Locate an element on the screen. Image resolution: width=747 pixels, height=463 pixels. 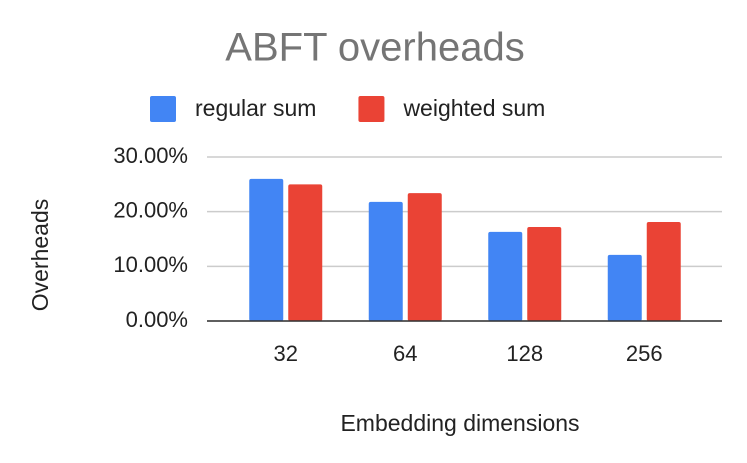
y-tick-label: 30.00% is located at coordinates (150, 155).